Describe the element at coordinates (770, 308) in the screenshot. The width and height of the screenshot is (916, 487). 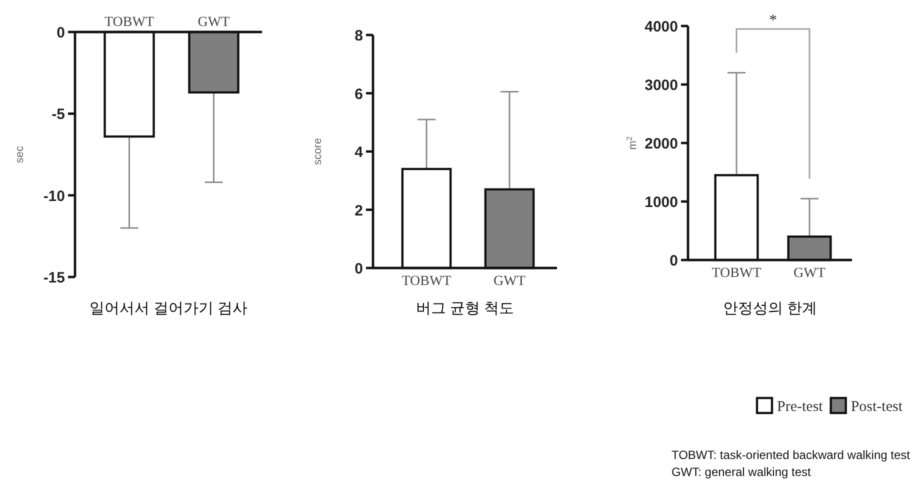
I see `x-axis-title: 안정성의 한계` at that location.